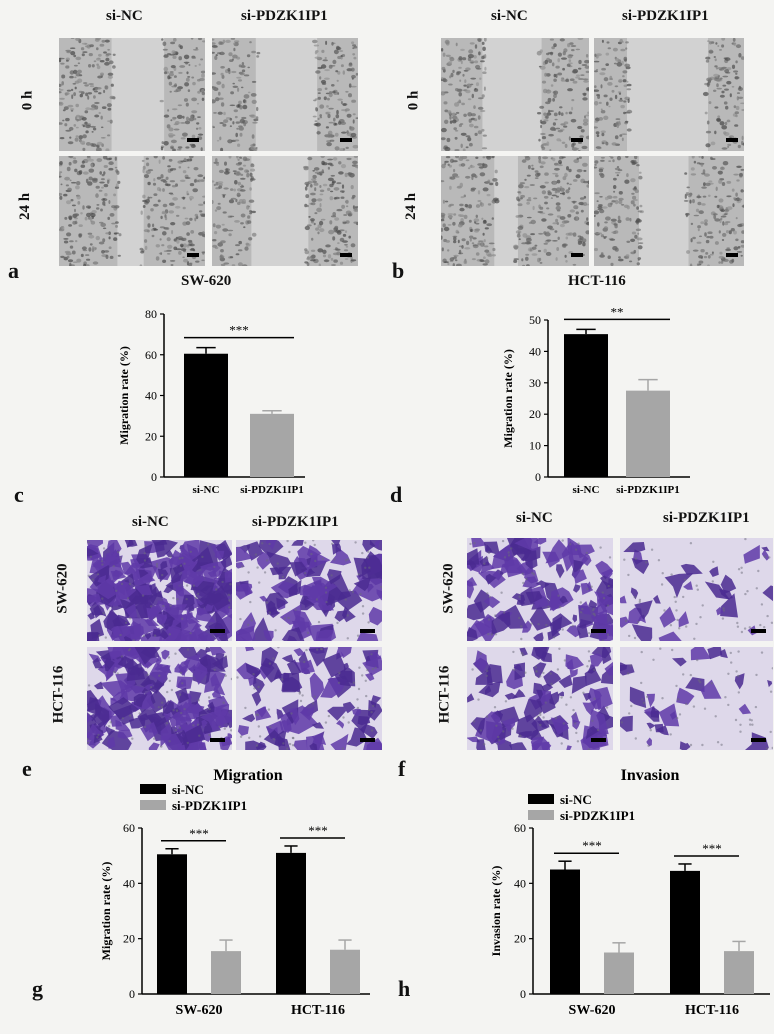 Image resolution: width=774 pixels, height=1034 pixels. What do you see at coordinates (284, 16) in the screenshot?
I see `a-col-label-2: si-PDZK1IP1` at bounding box center [284, 16].